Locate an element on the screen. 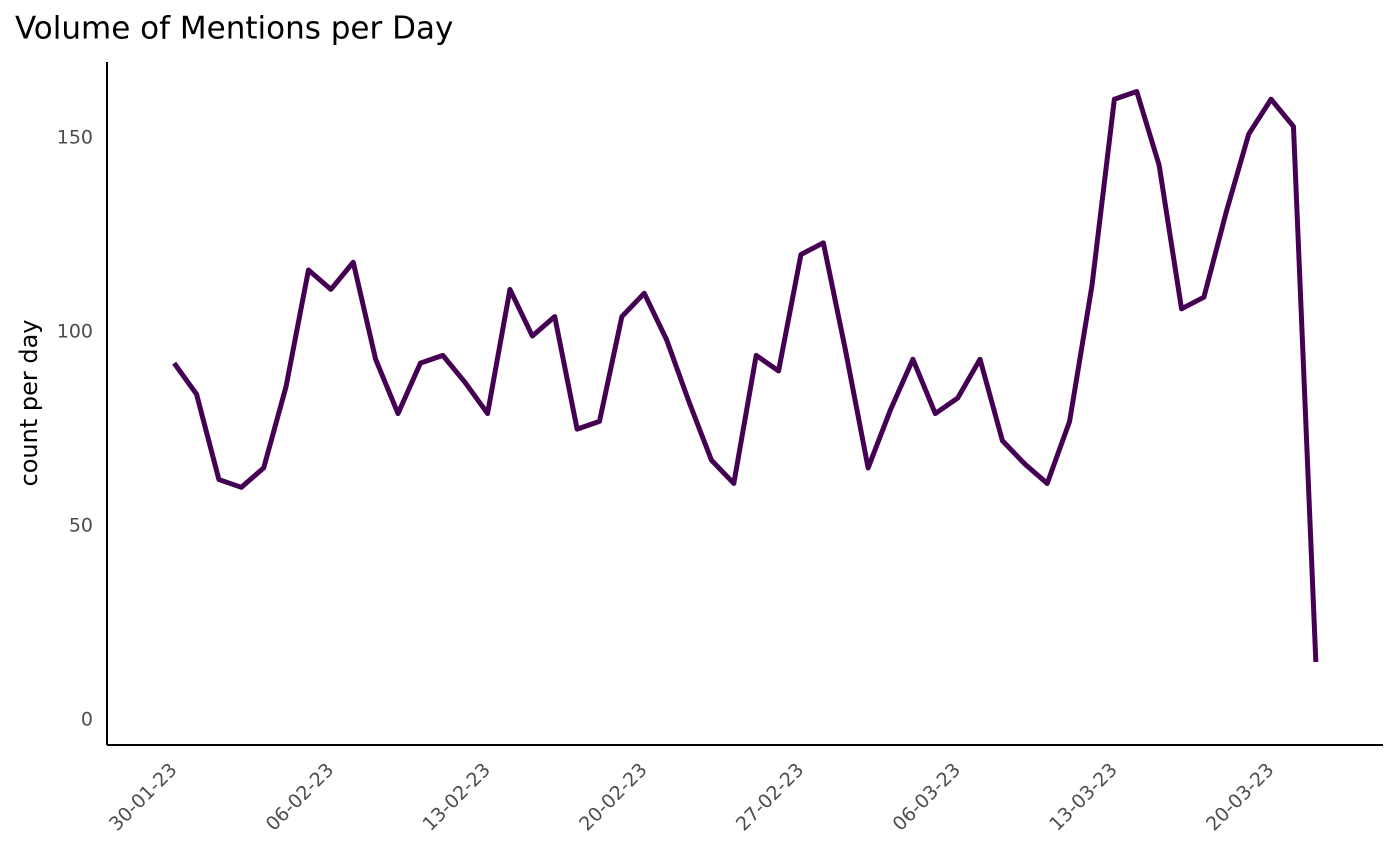 The width and height of the screenshot is (1400, 865). x-tick-label: 06-03-23 is located at coordinates (927, 797).